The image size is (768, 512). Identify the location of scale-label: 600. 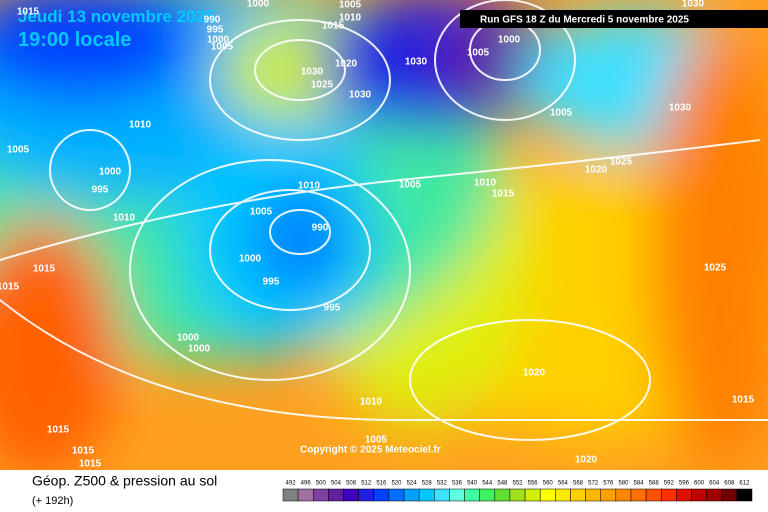
(699, 484).